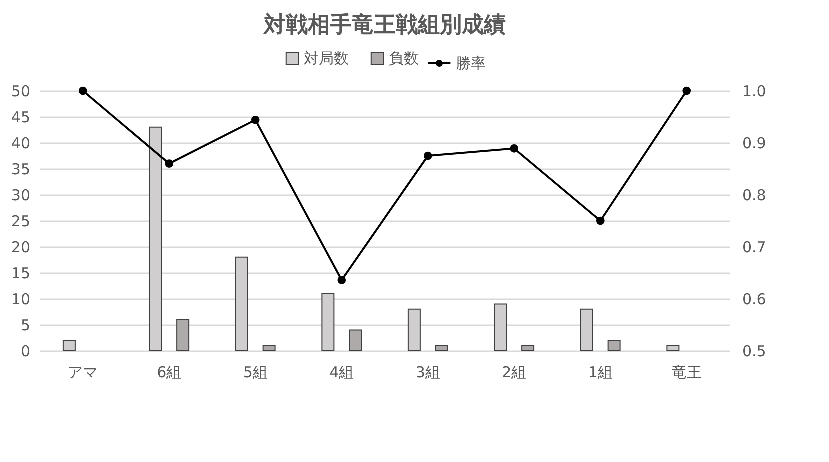  Describe the element at coordinates (514, 373) in the screenshot. I see `x-tick-label: 2組` at that location.